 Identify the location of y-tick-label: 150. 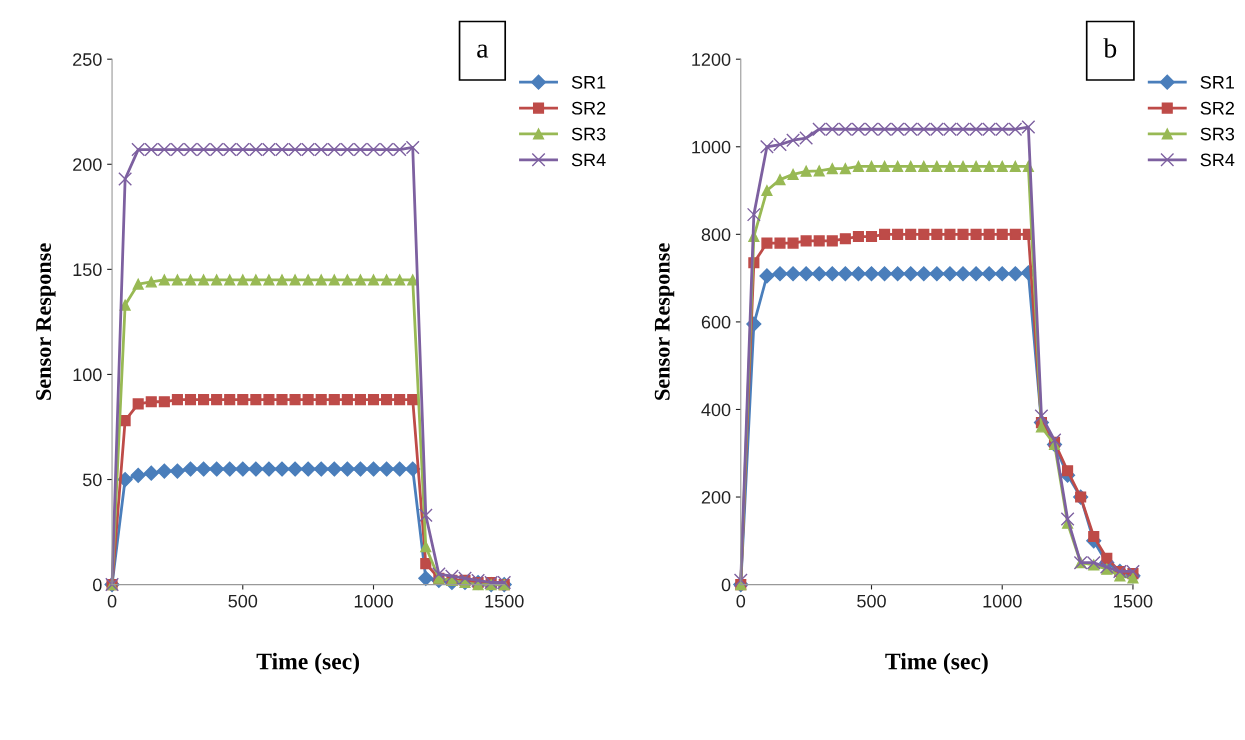
(87, 270).